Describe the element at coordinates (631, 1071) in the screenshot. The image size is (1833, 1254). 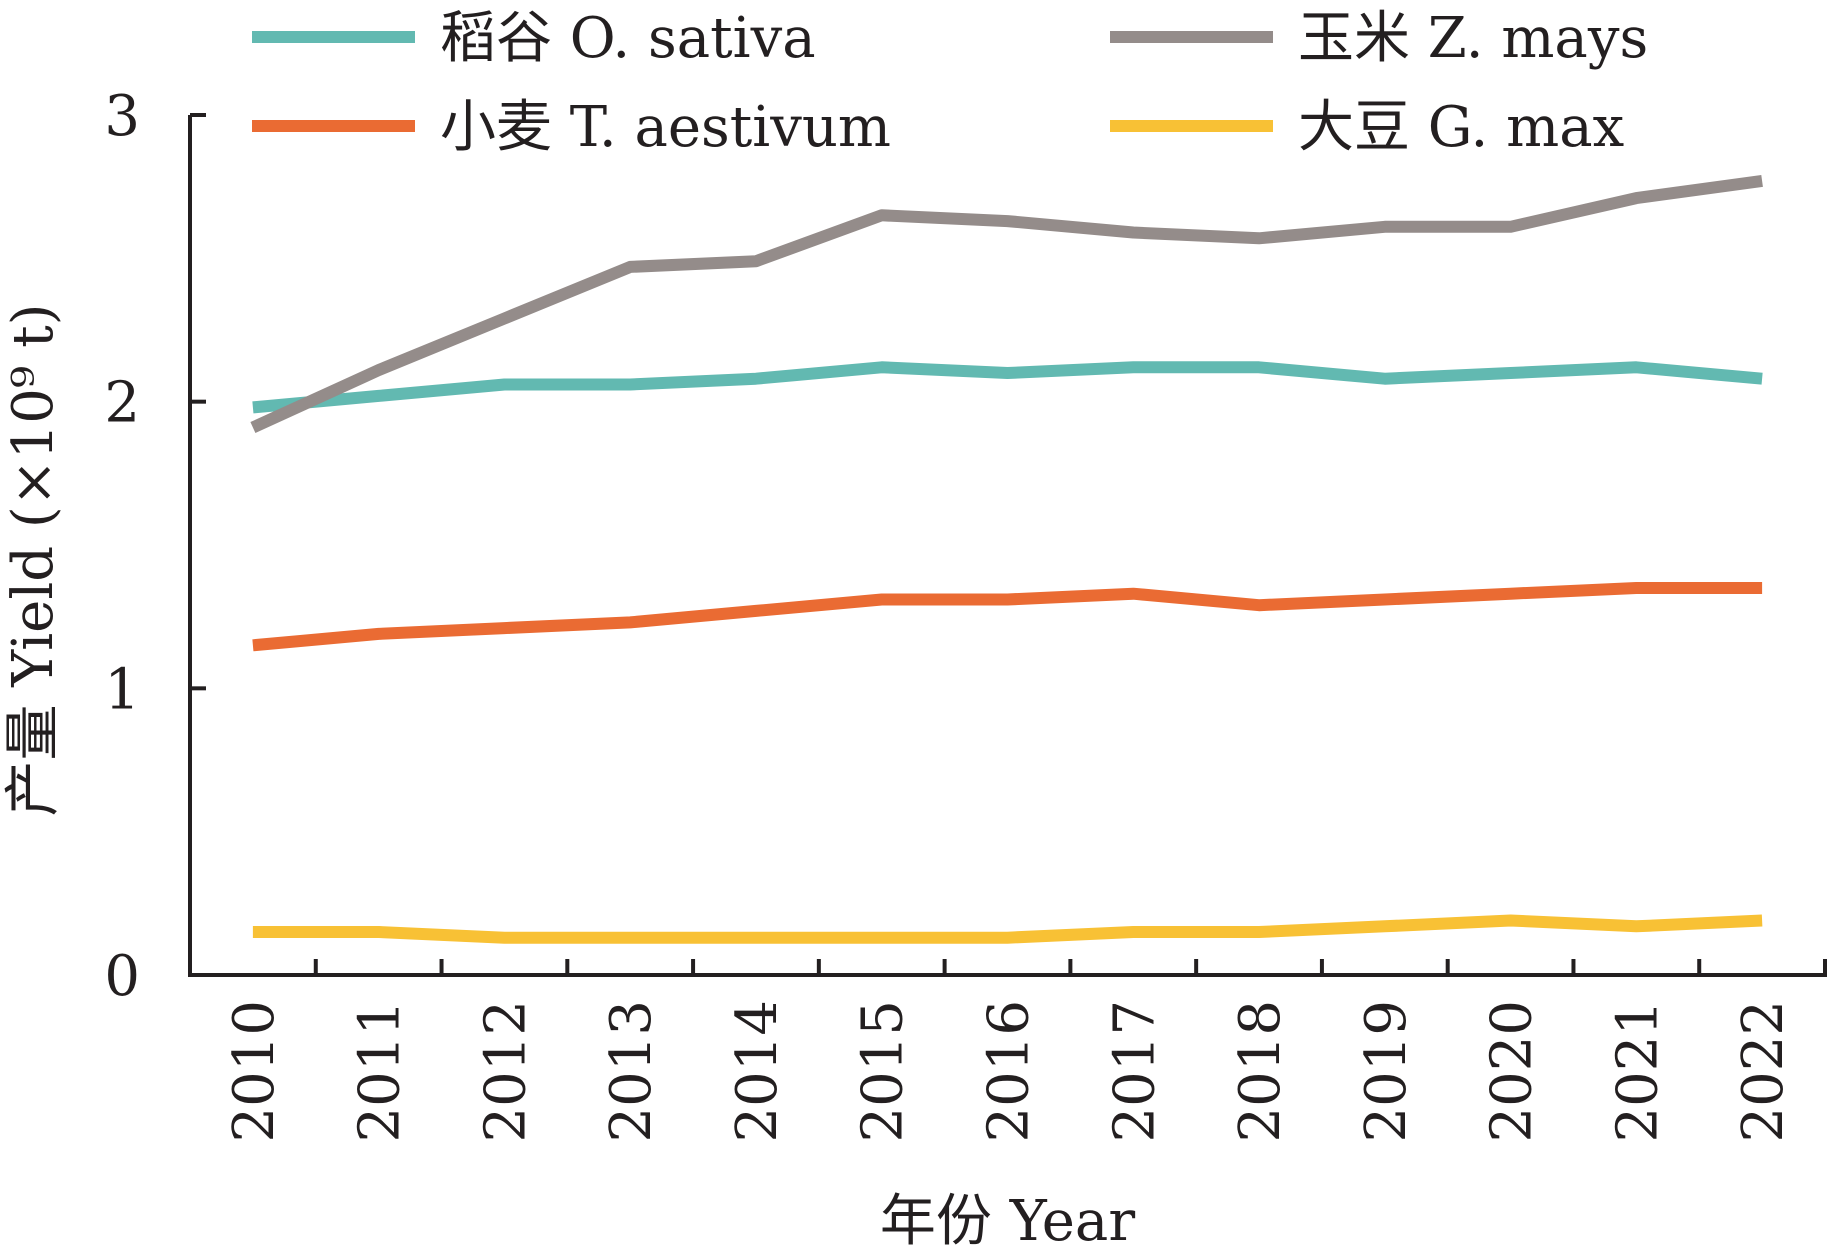
I see `x-tick-label: 2013` at that location.